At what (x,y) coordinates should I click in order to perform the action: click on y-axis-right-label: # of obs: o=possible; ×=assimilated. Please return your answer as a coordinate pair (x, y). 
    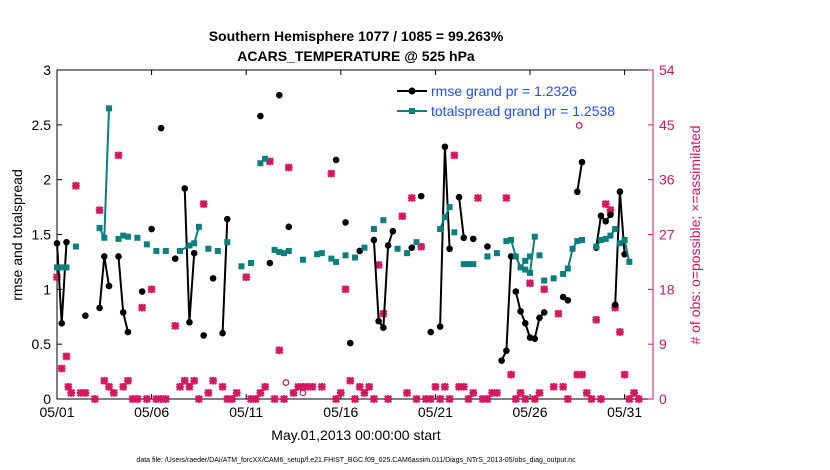
    Looking at the image, I should click on (695, 234).